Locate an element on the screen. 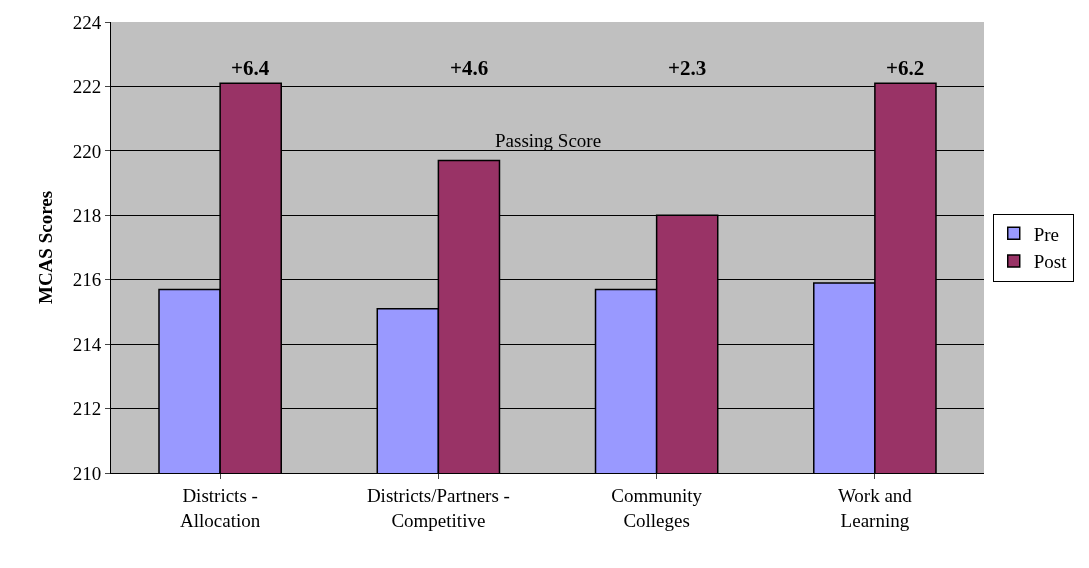 This screenshot has height=568, width=1089. annotation: +2.3 is located at coordinates (687, 68).